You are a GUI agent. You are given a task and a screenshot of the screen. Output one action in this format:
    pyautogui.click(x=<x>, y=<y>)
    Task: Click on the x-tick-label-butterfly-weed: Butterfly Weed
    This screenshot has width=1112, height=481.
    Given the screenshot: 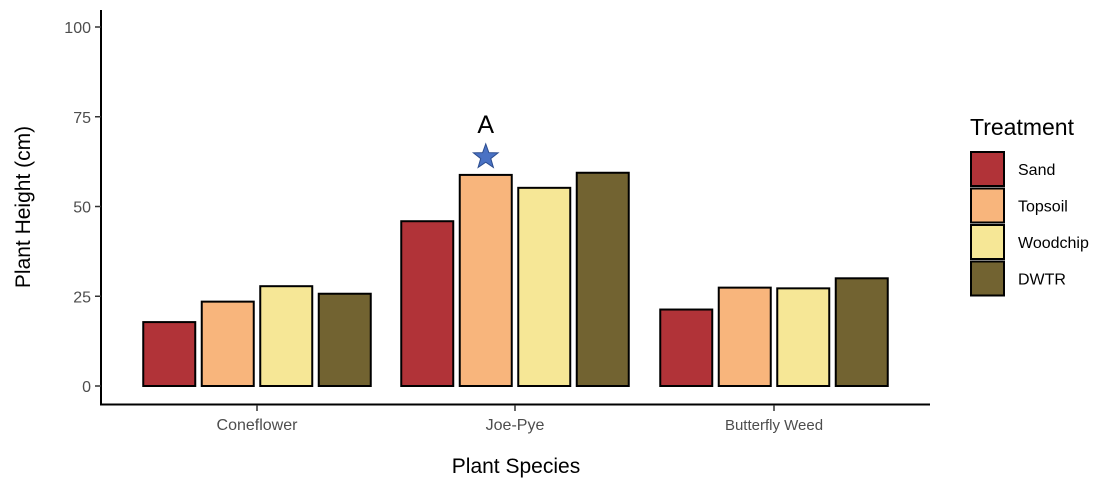 What is the action you would take?
    pyautogui.click(x=774, y=425)
    